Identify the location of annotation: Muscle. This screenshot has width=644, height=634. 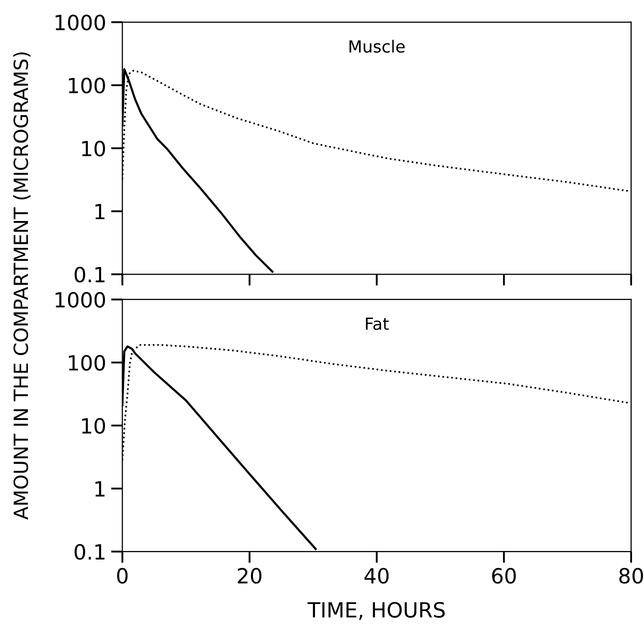
(377, 46).